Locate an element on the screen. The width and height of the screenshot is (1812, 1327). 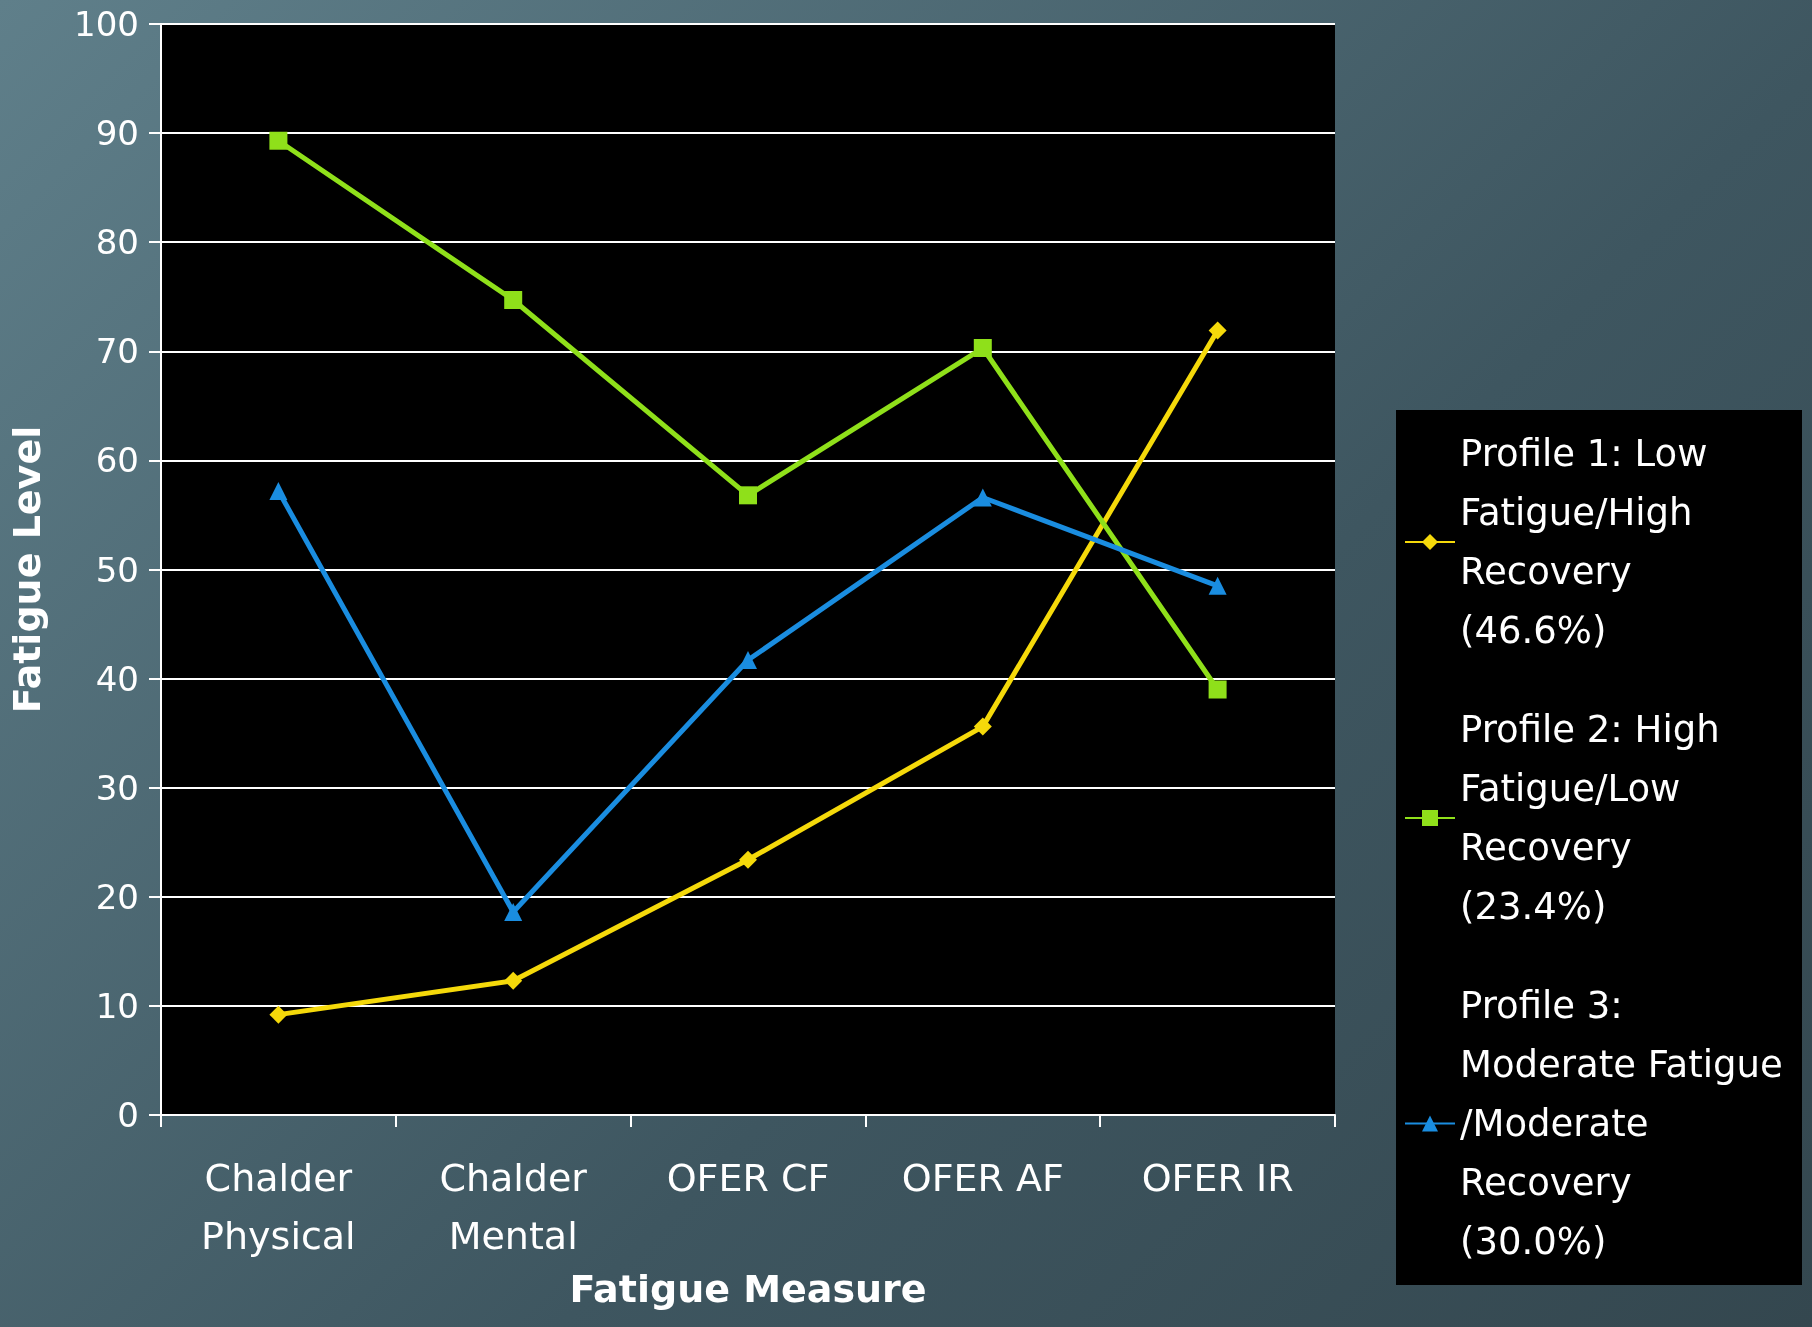
y-tick-label: 30 is located at coordinates (117, 787).